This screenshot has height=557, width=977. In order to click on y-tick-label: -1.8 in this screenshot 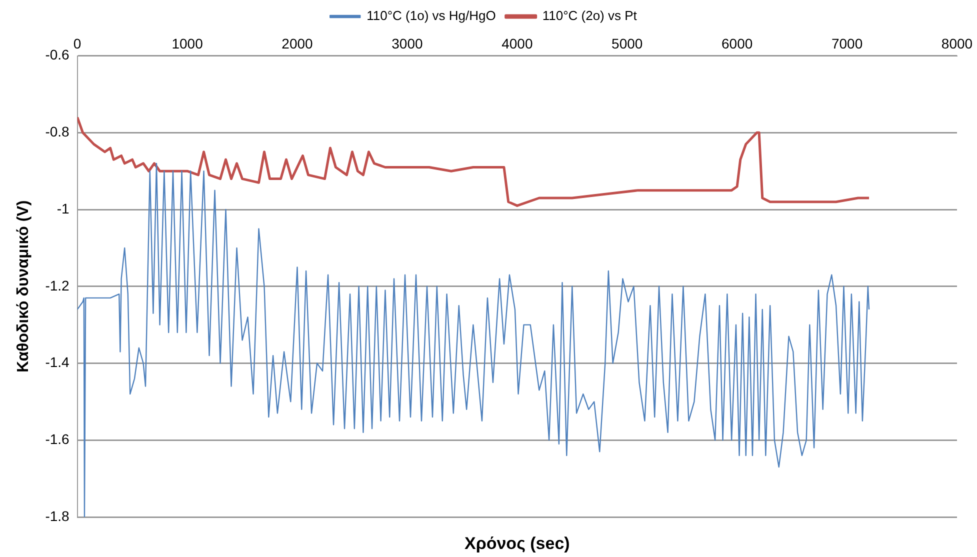, I will do `click(57, 516)`.